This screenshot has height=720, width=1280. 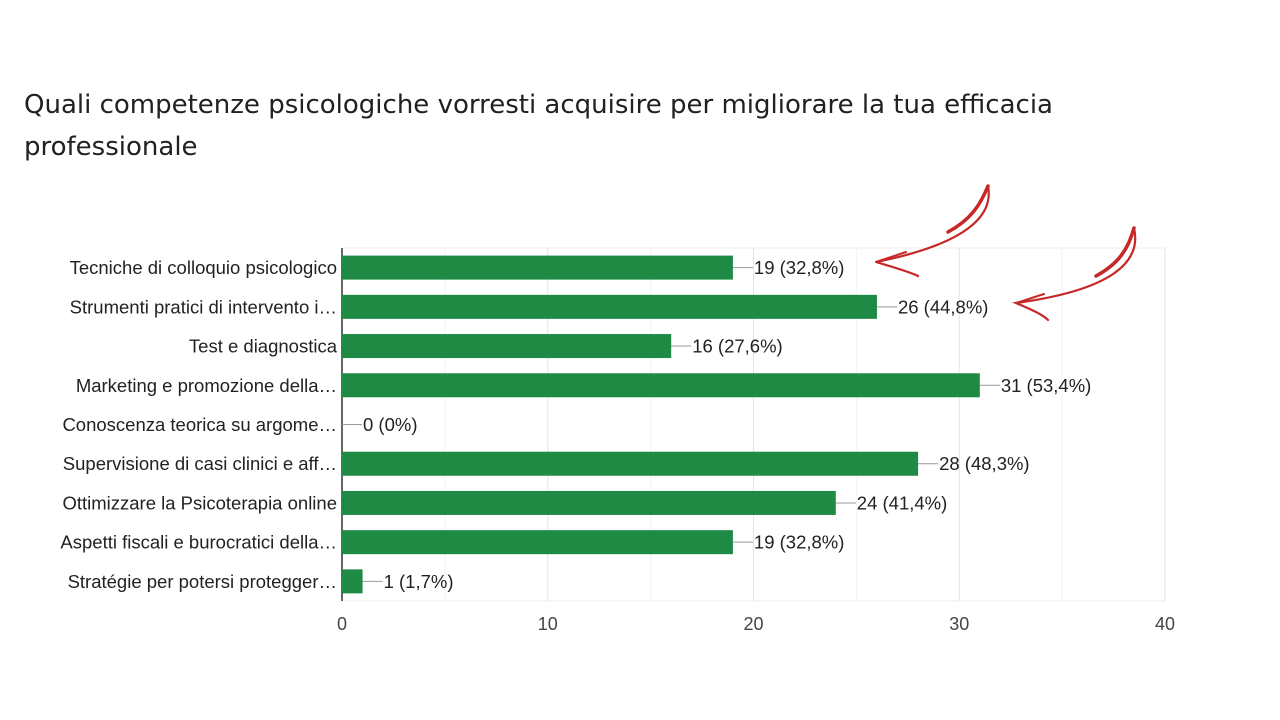 I want to click on category-label: Test e diagnostica, so click(x=263, y=346).